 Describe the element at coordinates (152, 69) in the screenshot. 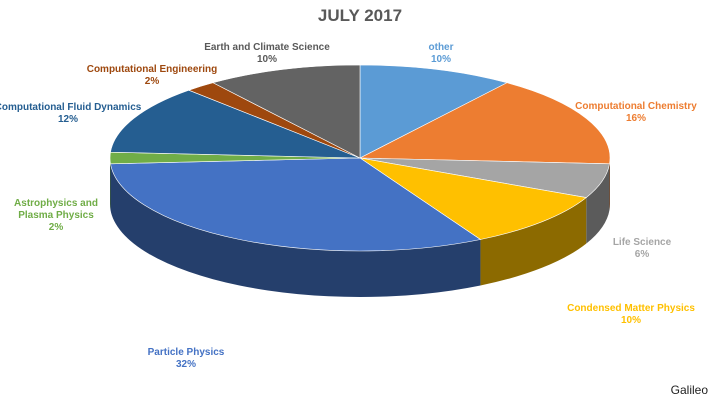

I see `label-computational-engineering-name: Computational Engineering` at that location.